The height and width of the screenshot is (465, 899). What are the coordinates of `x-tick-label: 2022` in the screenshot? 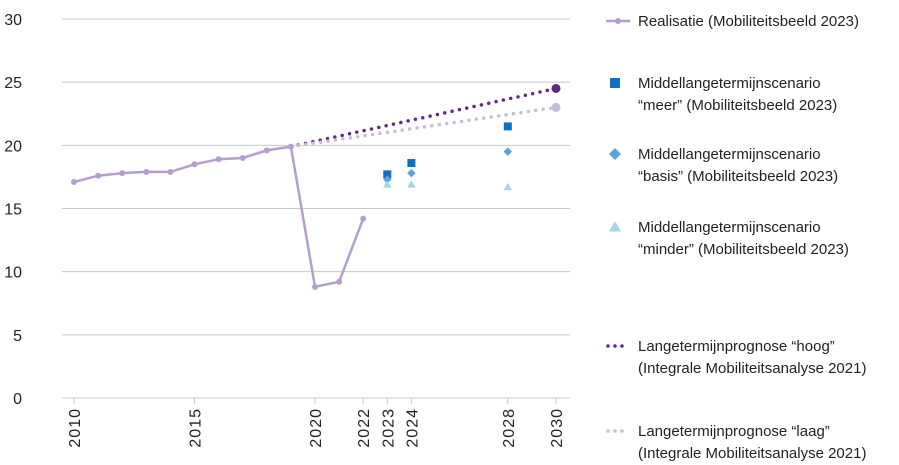 It's located at (364, 428).